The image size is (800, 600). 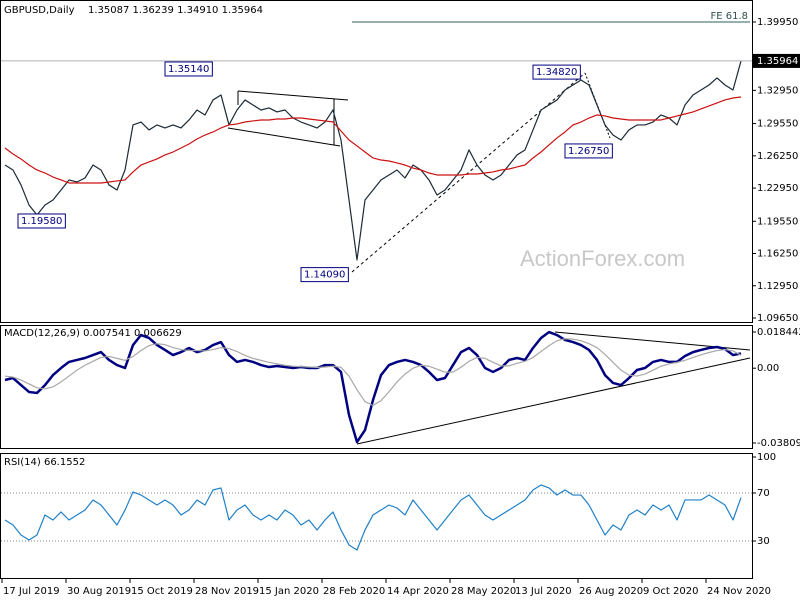 What do you see at coordinates (670, 591) in the screenshot?
I see `x-tick-label: 9 Oct 2020` at bounding box center [670, 591].